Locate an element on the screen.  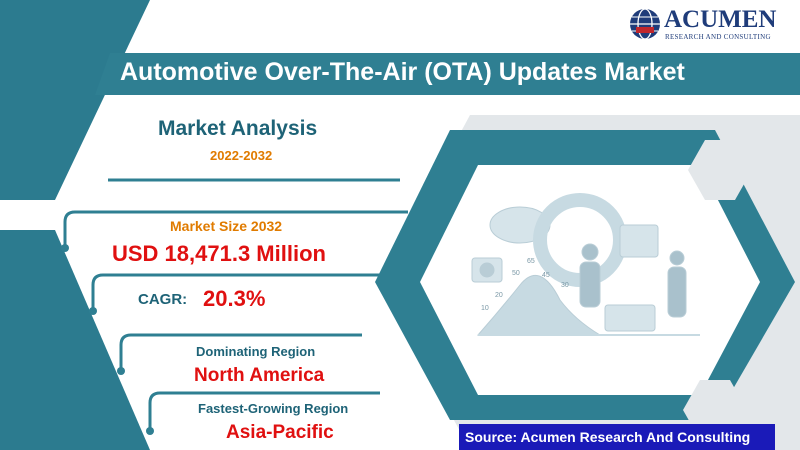
bracket-market-size is located at coordinates (235, 227).